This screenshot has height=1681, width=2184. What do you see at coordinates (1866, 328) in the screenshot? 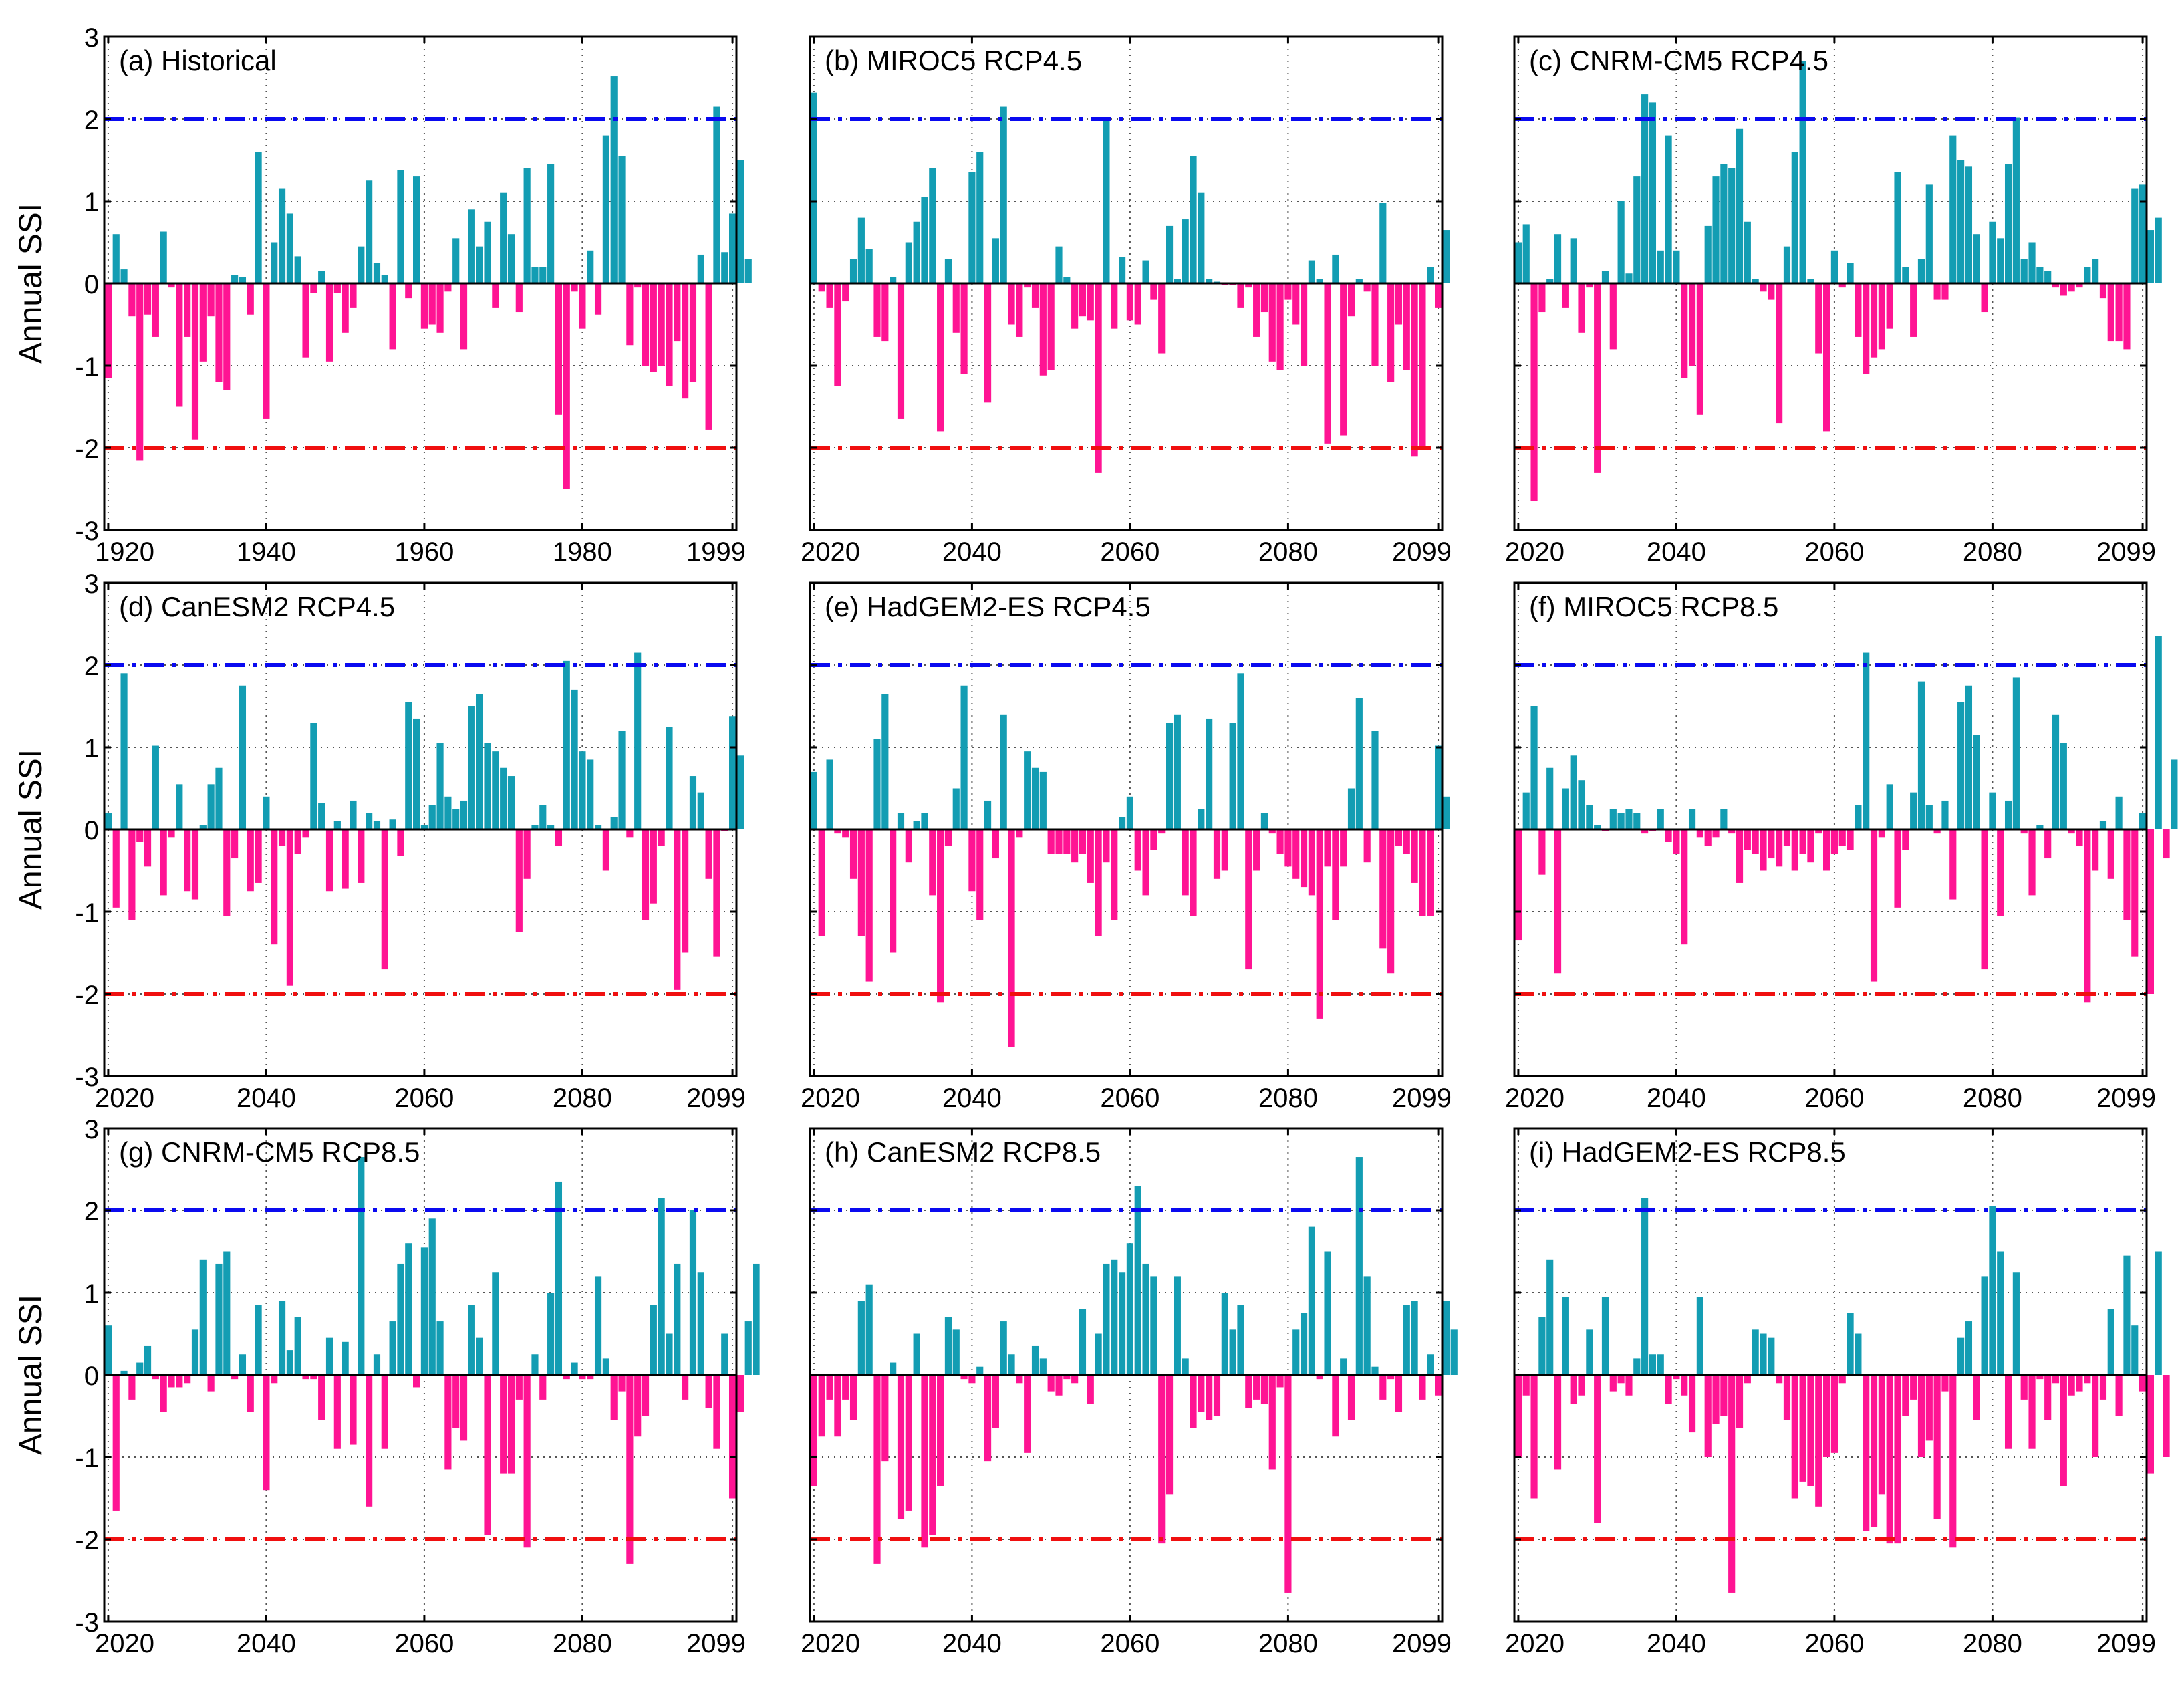
I see `bar-2064` at bounding box center [1866, 328].